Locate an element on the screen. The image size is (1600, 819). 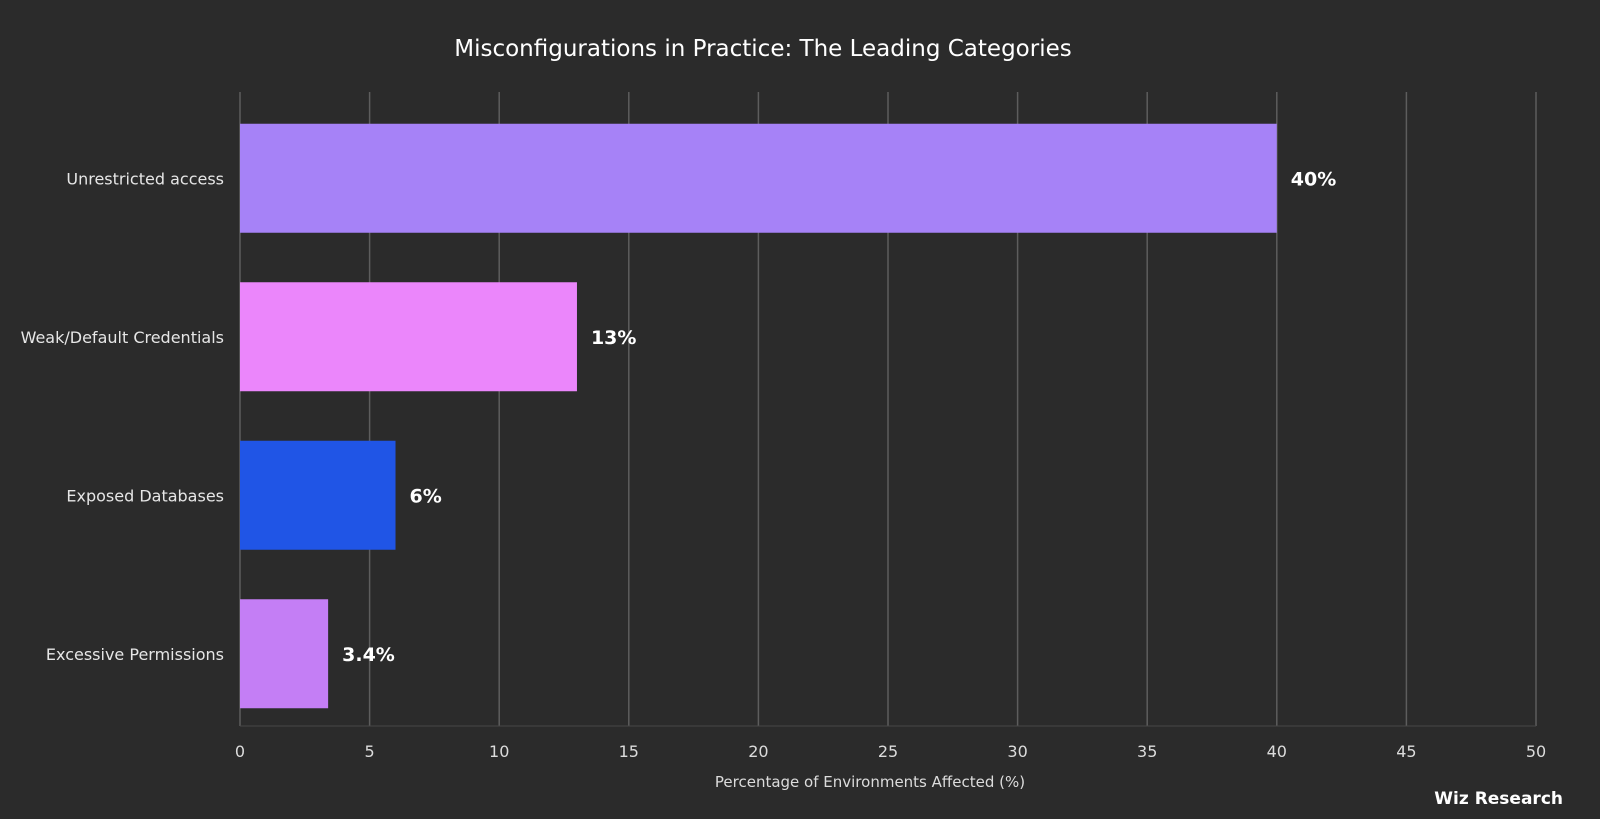
x-tick-label-10: 10 is located at coordinates (499, 751).